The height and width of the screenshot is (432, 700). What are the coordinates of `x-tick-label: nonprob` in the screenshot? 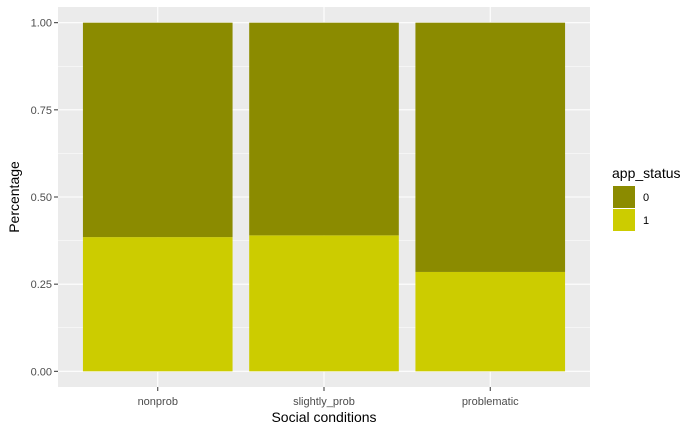 It's located at (158, 402).